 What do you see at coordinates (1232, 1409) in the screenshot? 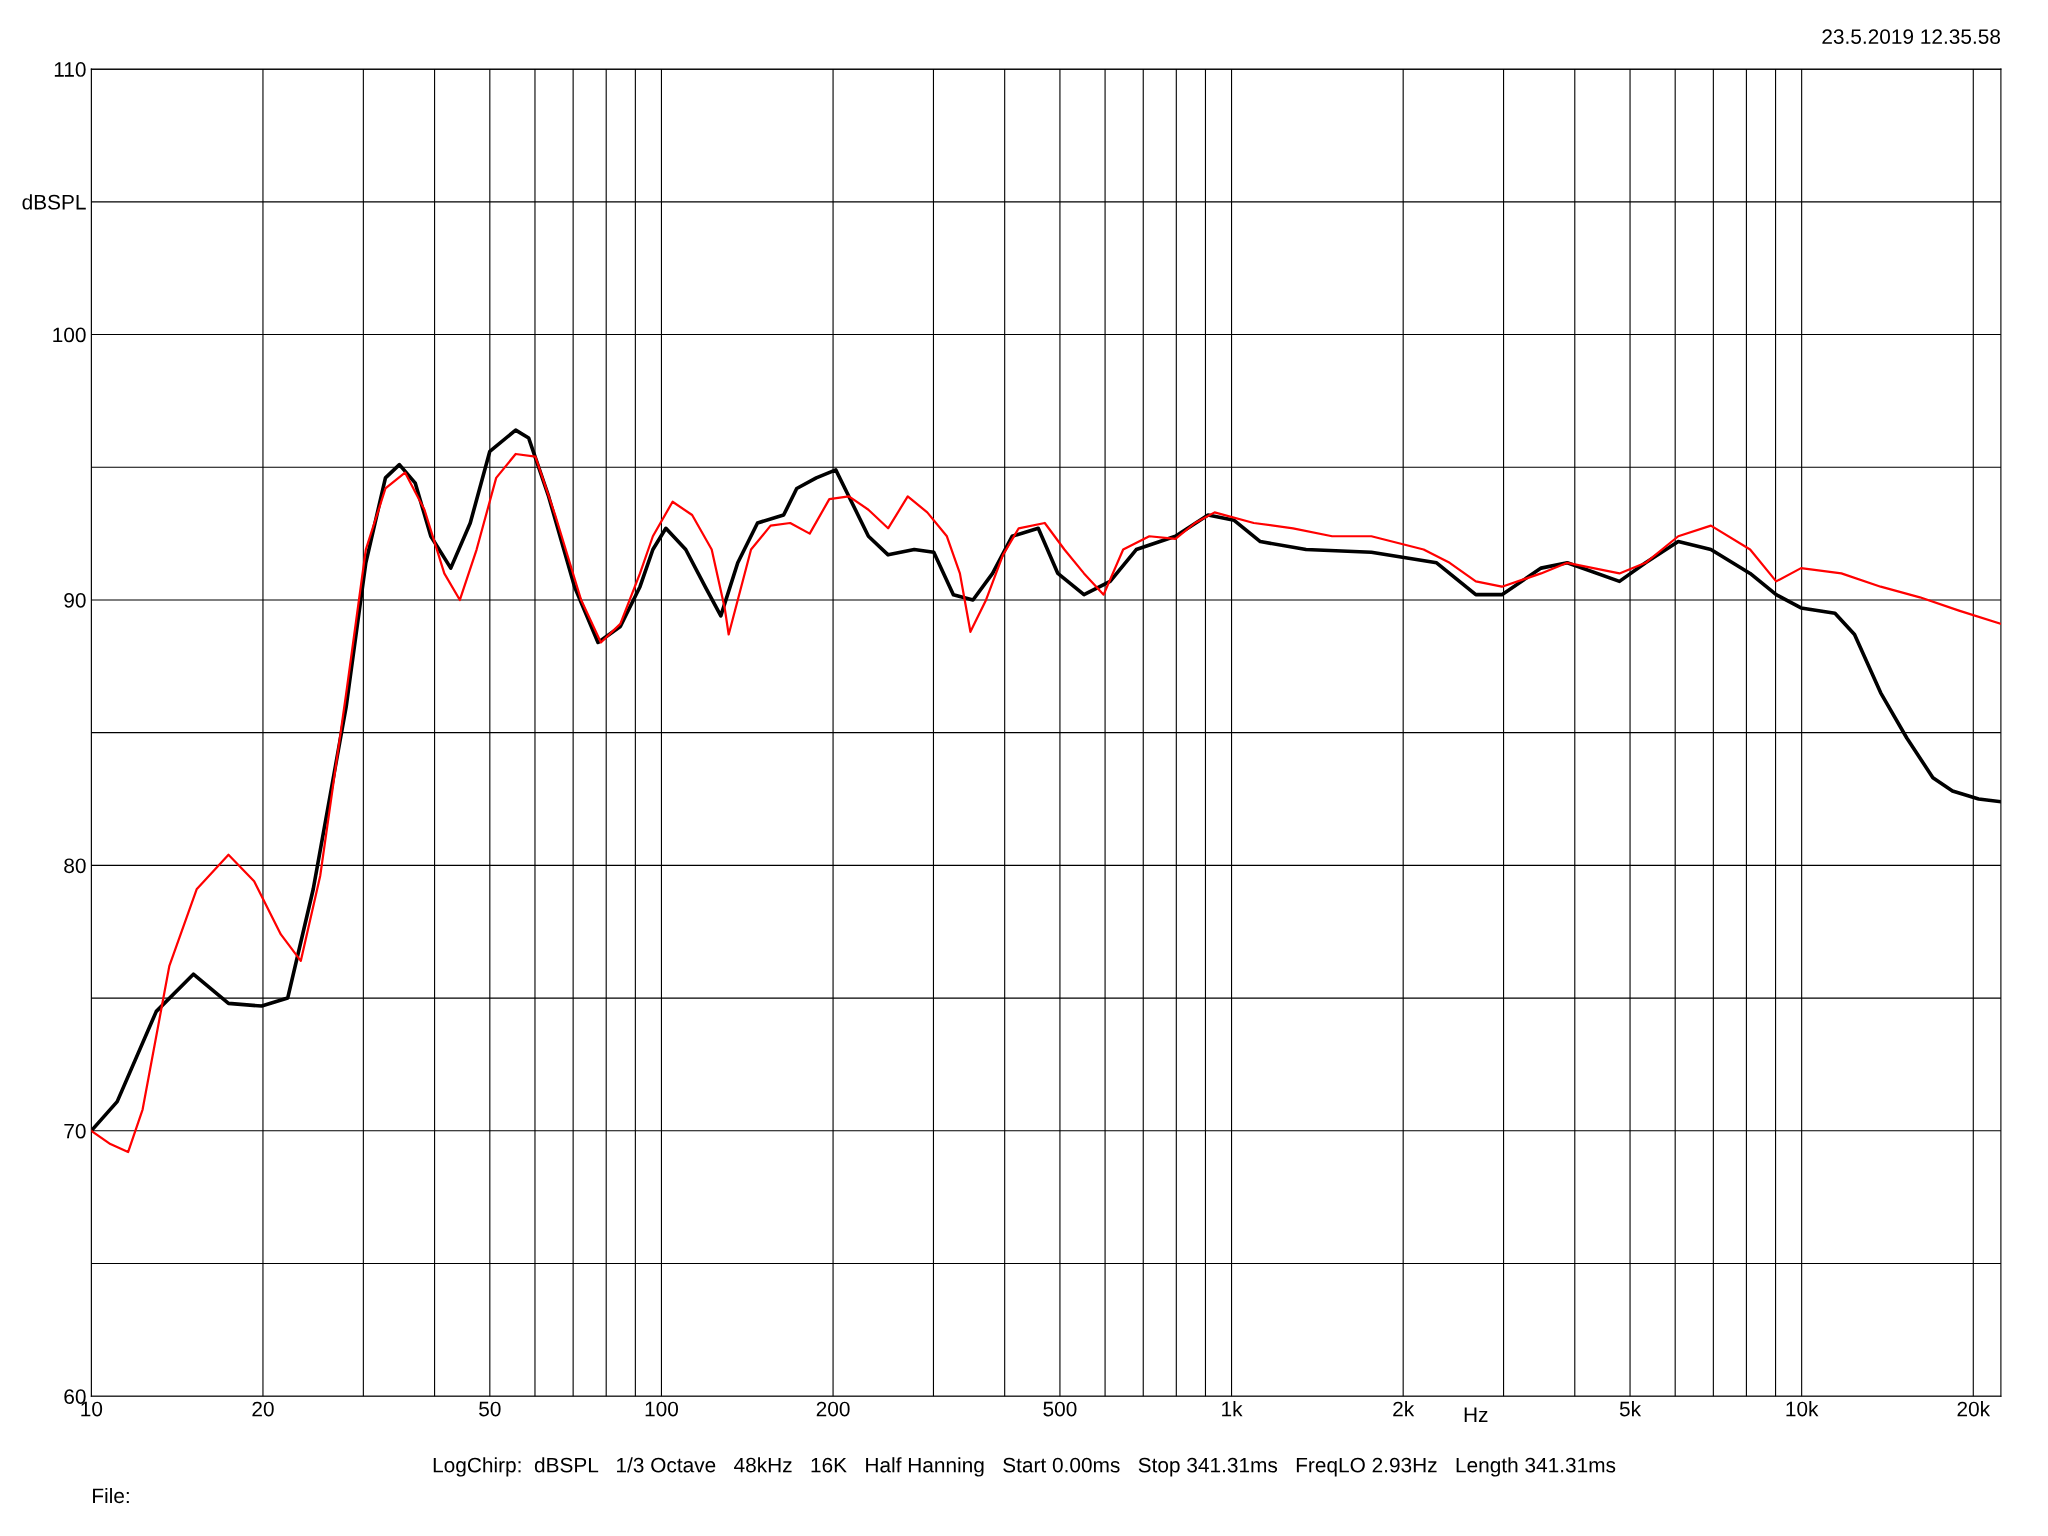
I see `x-tick-label: 1k` at bounding box center [1232, 1409].